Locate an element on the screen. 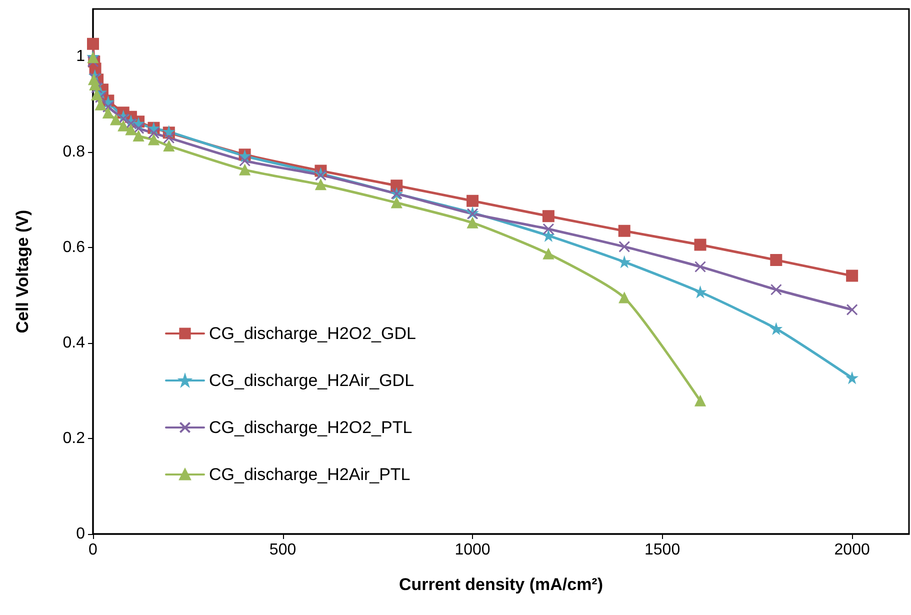 The height and width of the screenshot is (615, 911). x-axis-title: Current density (mA/cm²) is located at coordinates (501, 584).